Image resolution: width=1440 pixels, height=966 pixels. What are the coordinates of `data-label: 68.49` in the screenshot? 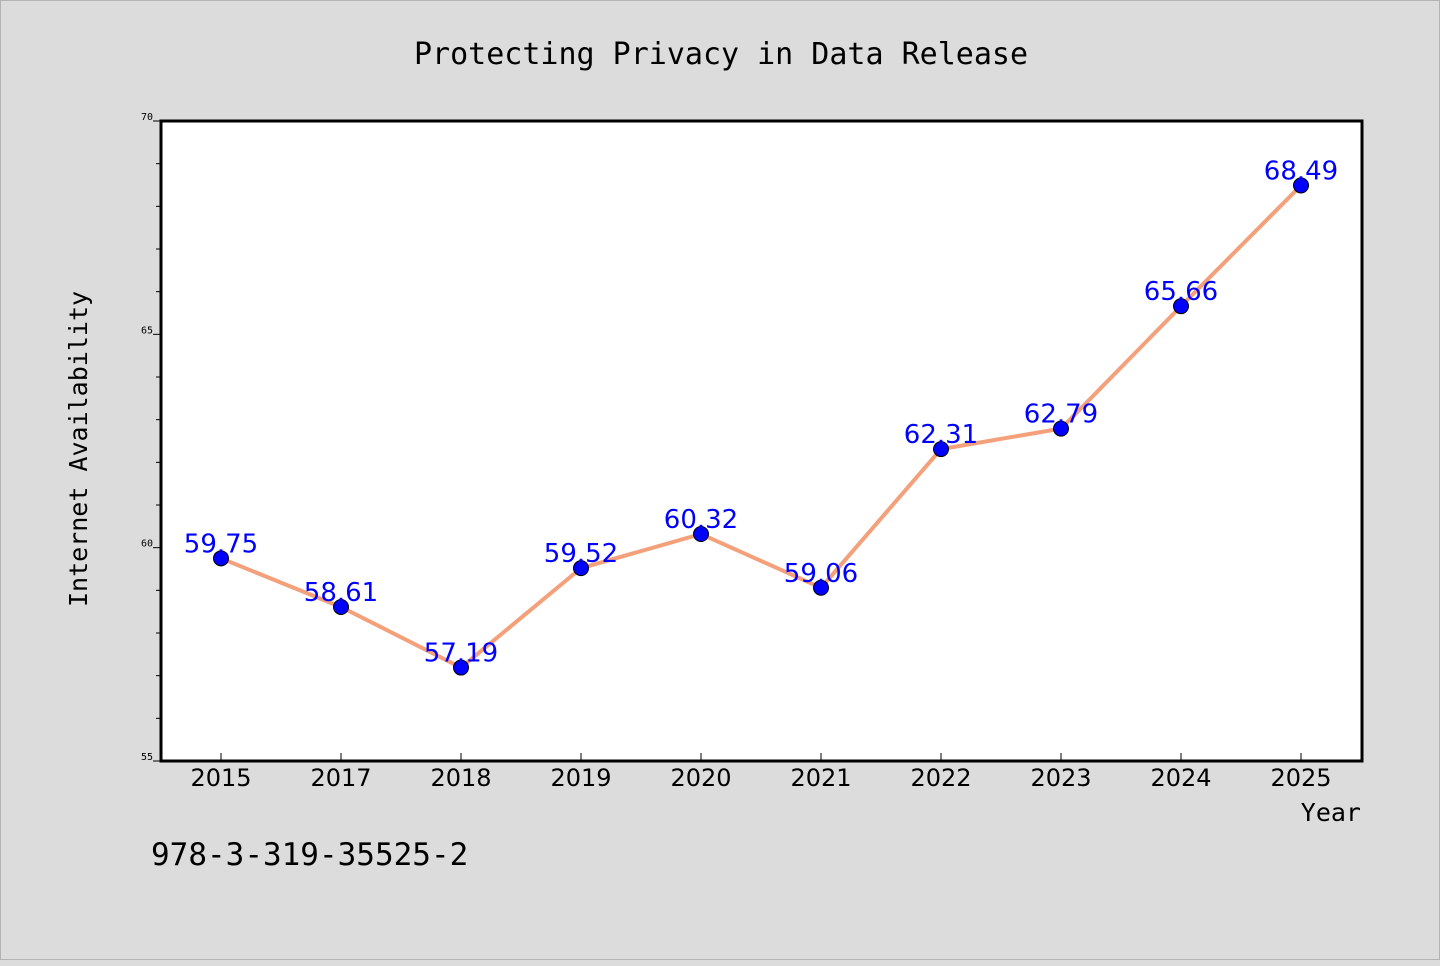 It's located at (1301, 171).